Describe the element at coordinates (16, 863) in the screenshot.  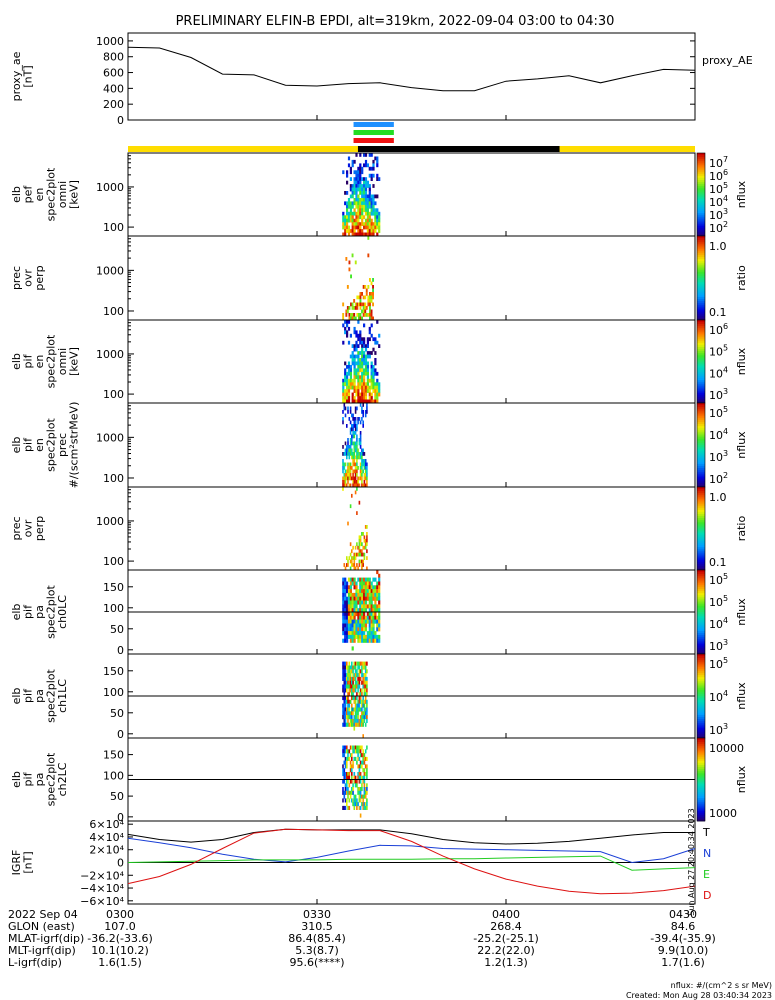
I see `igrf-ylabel-line: IGRF` at that location.